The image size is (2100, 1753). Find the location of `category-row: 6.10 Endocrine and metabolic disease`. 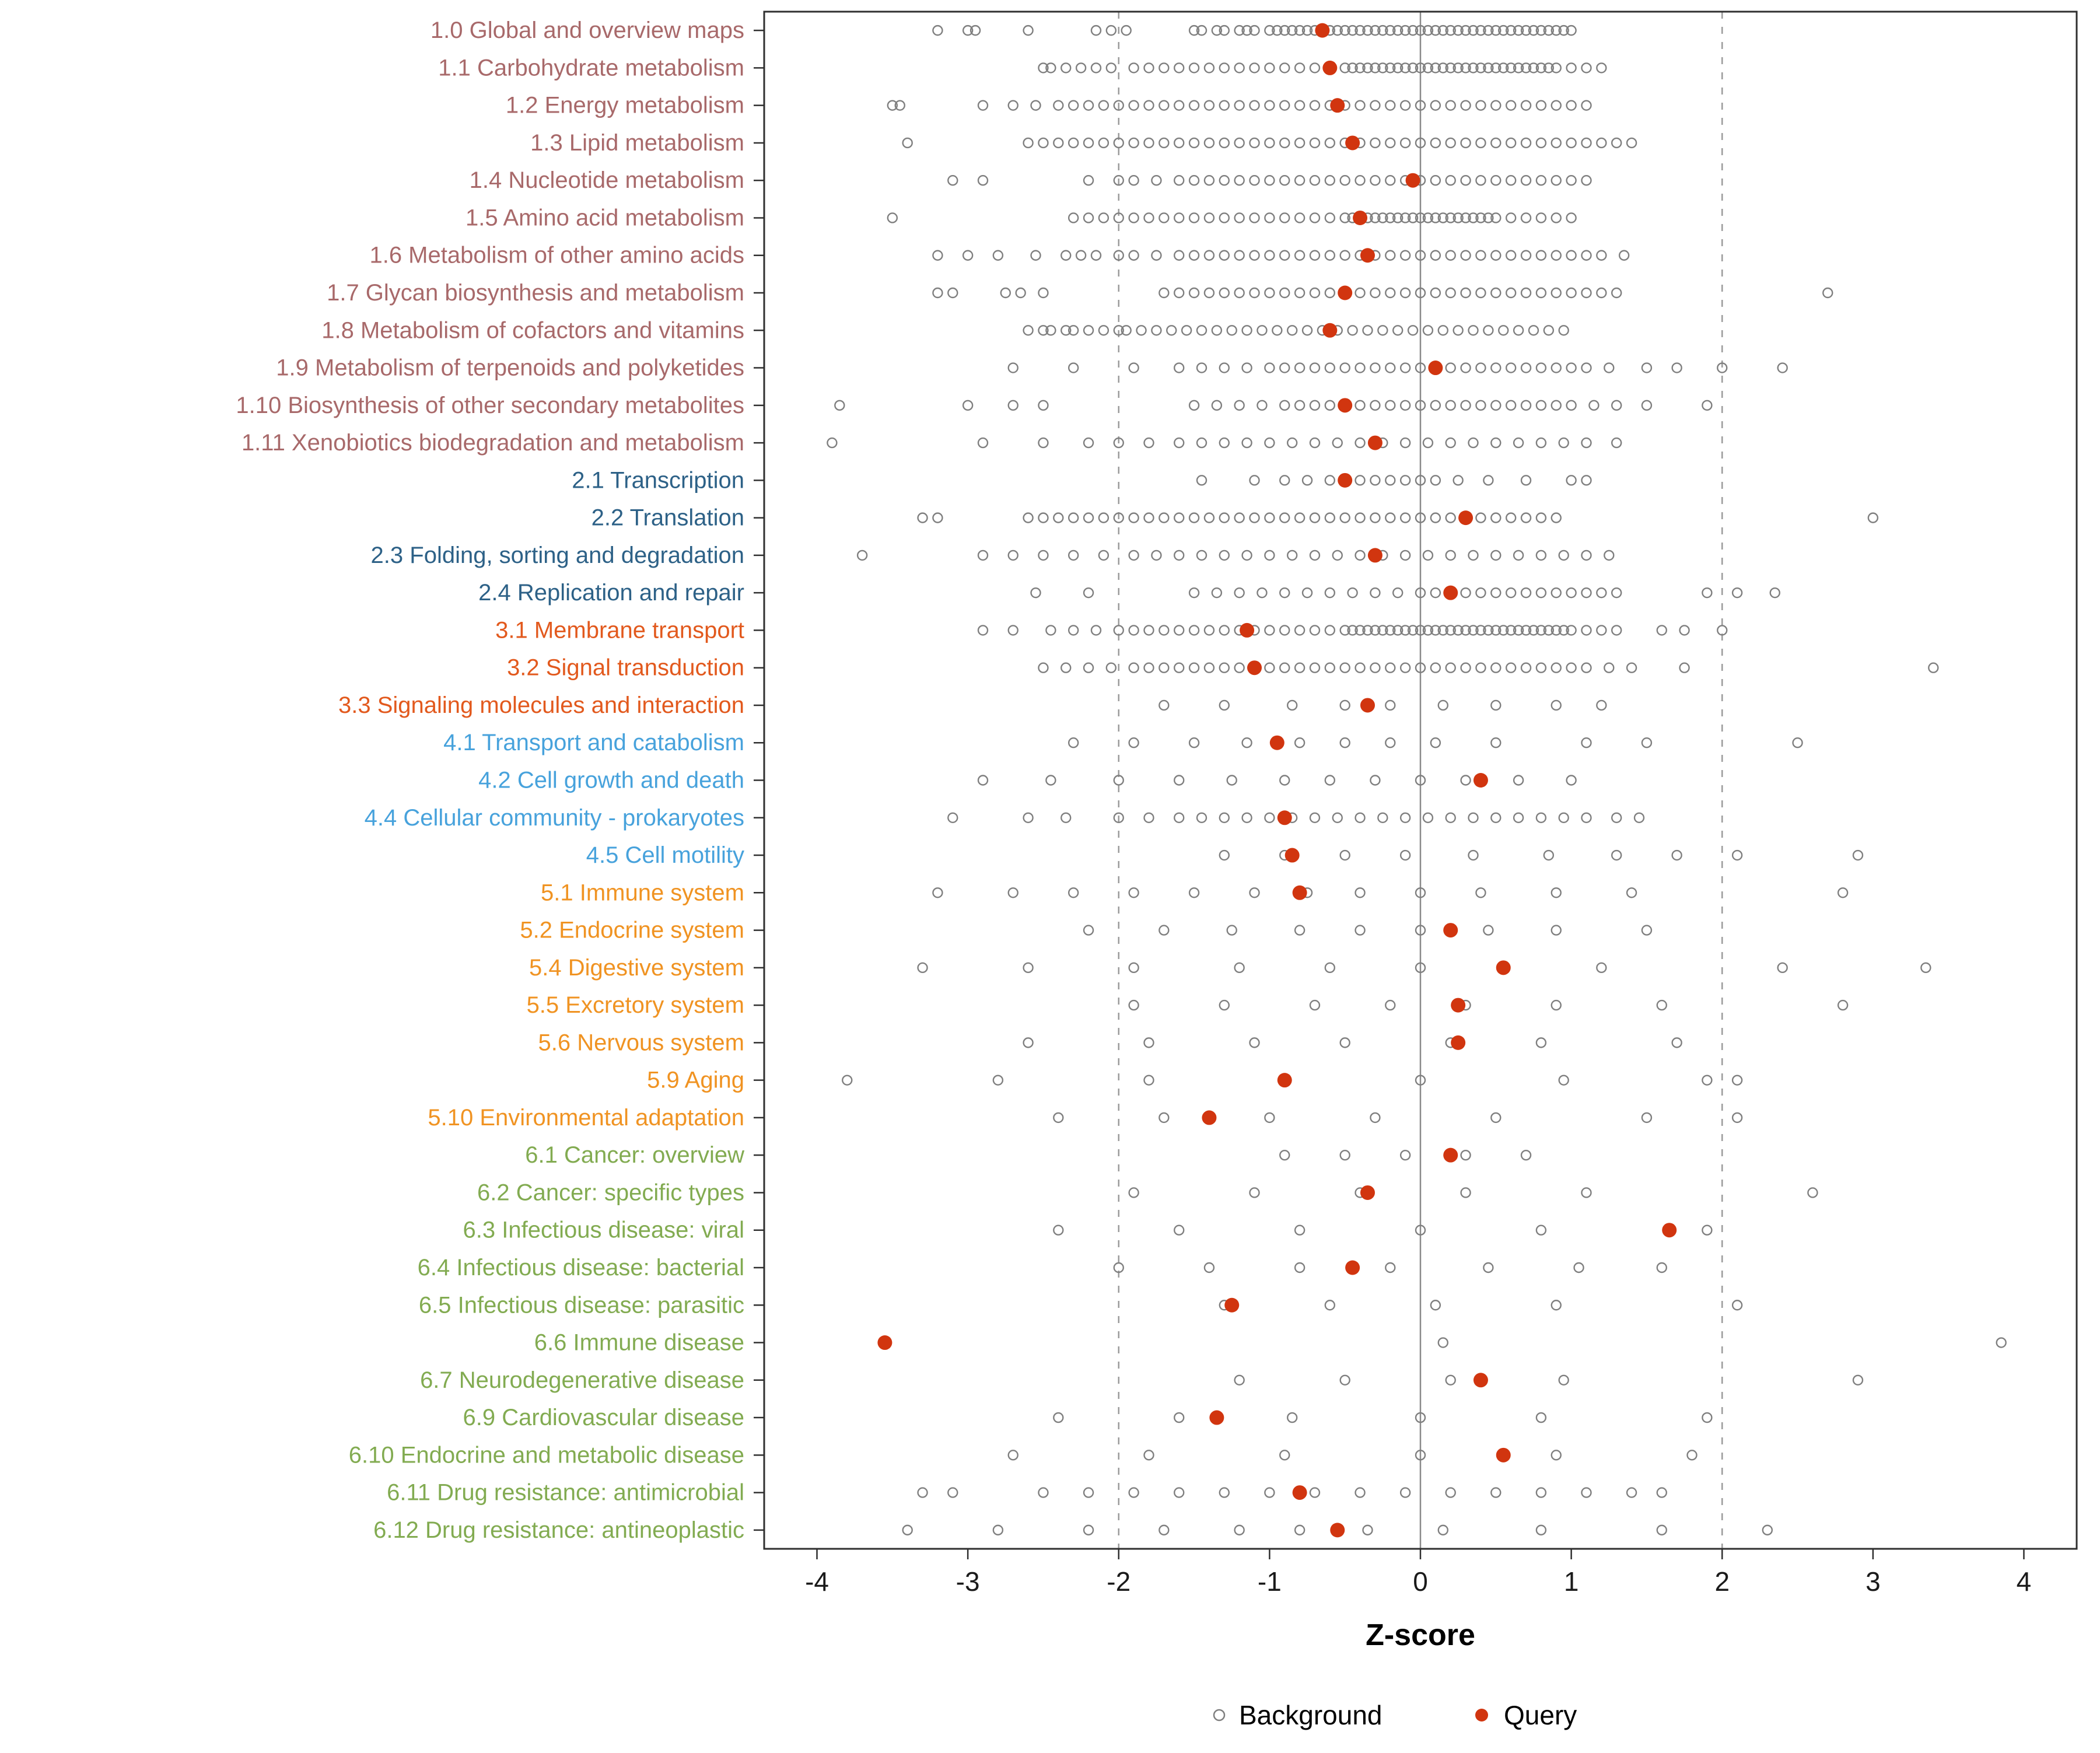

category-row: 6.10 Endocrine and metabolic disease is located at coordinates (1023, 1455).